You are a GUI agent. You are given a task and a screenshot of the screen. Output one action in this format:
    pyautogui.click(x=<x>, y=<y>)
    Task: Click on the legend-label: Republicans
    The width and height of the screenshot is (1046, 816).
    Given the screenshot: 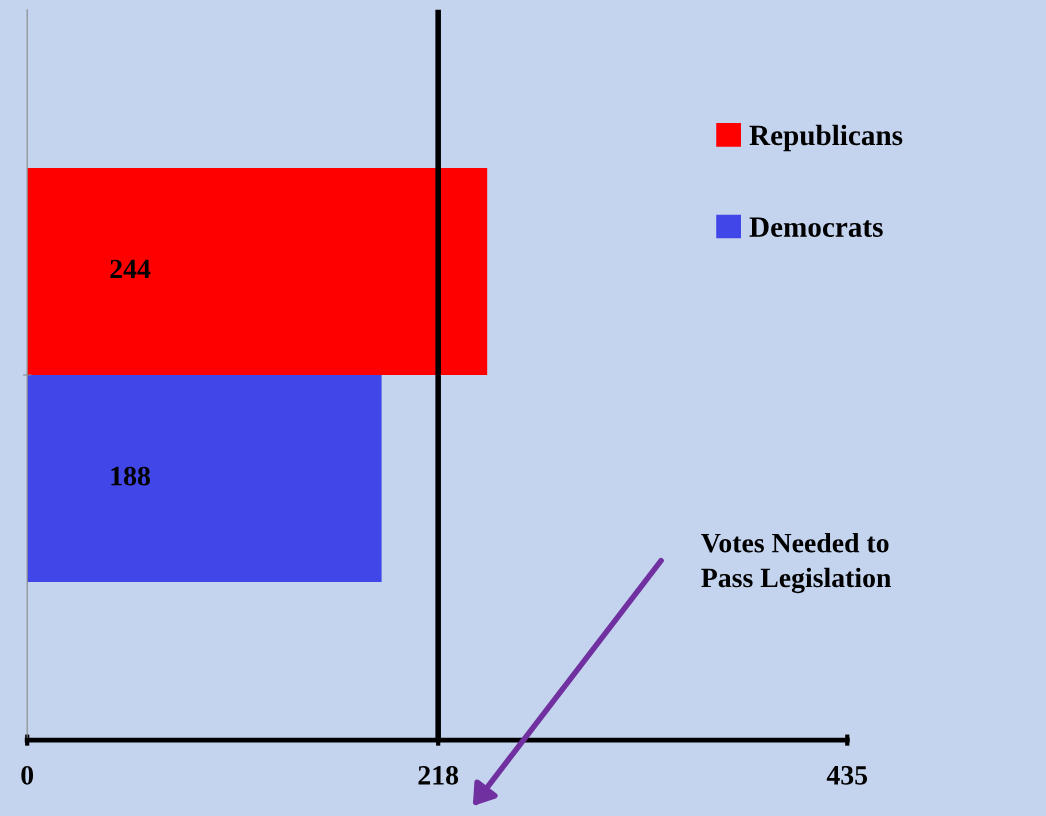 What is the action you would take?
    pyautogui.click(x=826, y=138)
    